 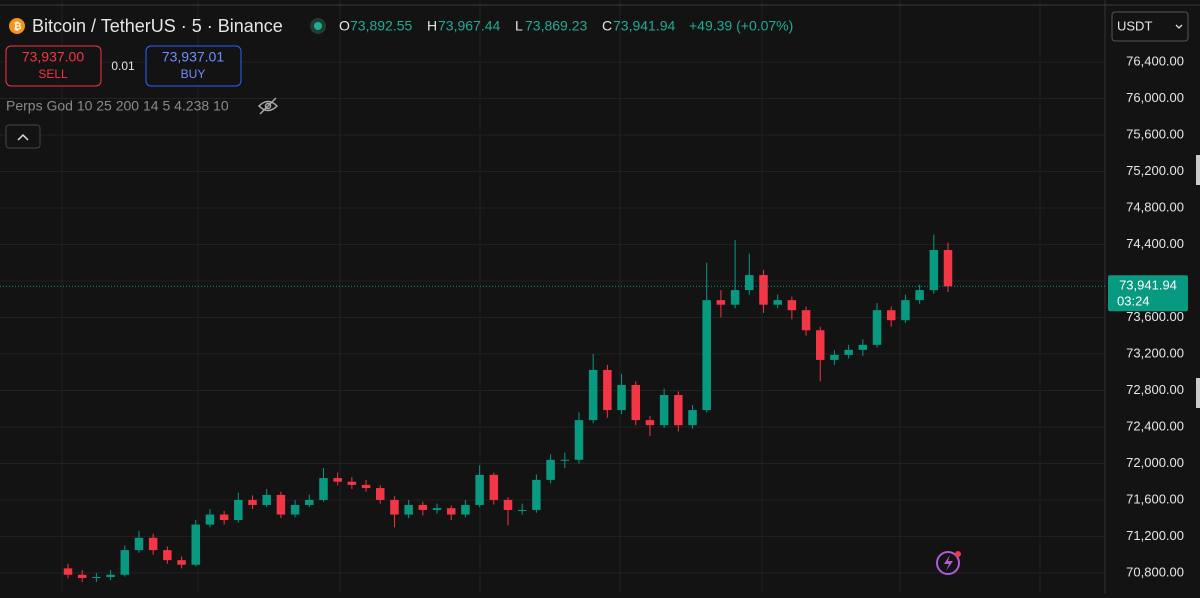 What do you see at coordinates (1155, 498) in the screenshot?
I see `y-tick-label: 71,600.00` at bounding box center [1155, 498].